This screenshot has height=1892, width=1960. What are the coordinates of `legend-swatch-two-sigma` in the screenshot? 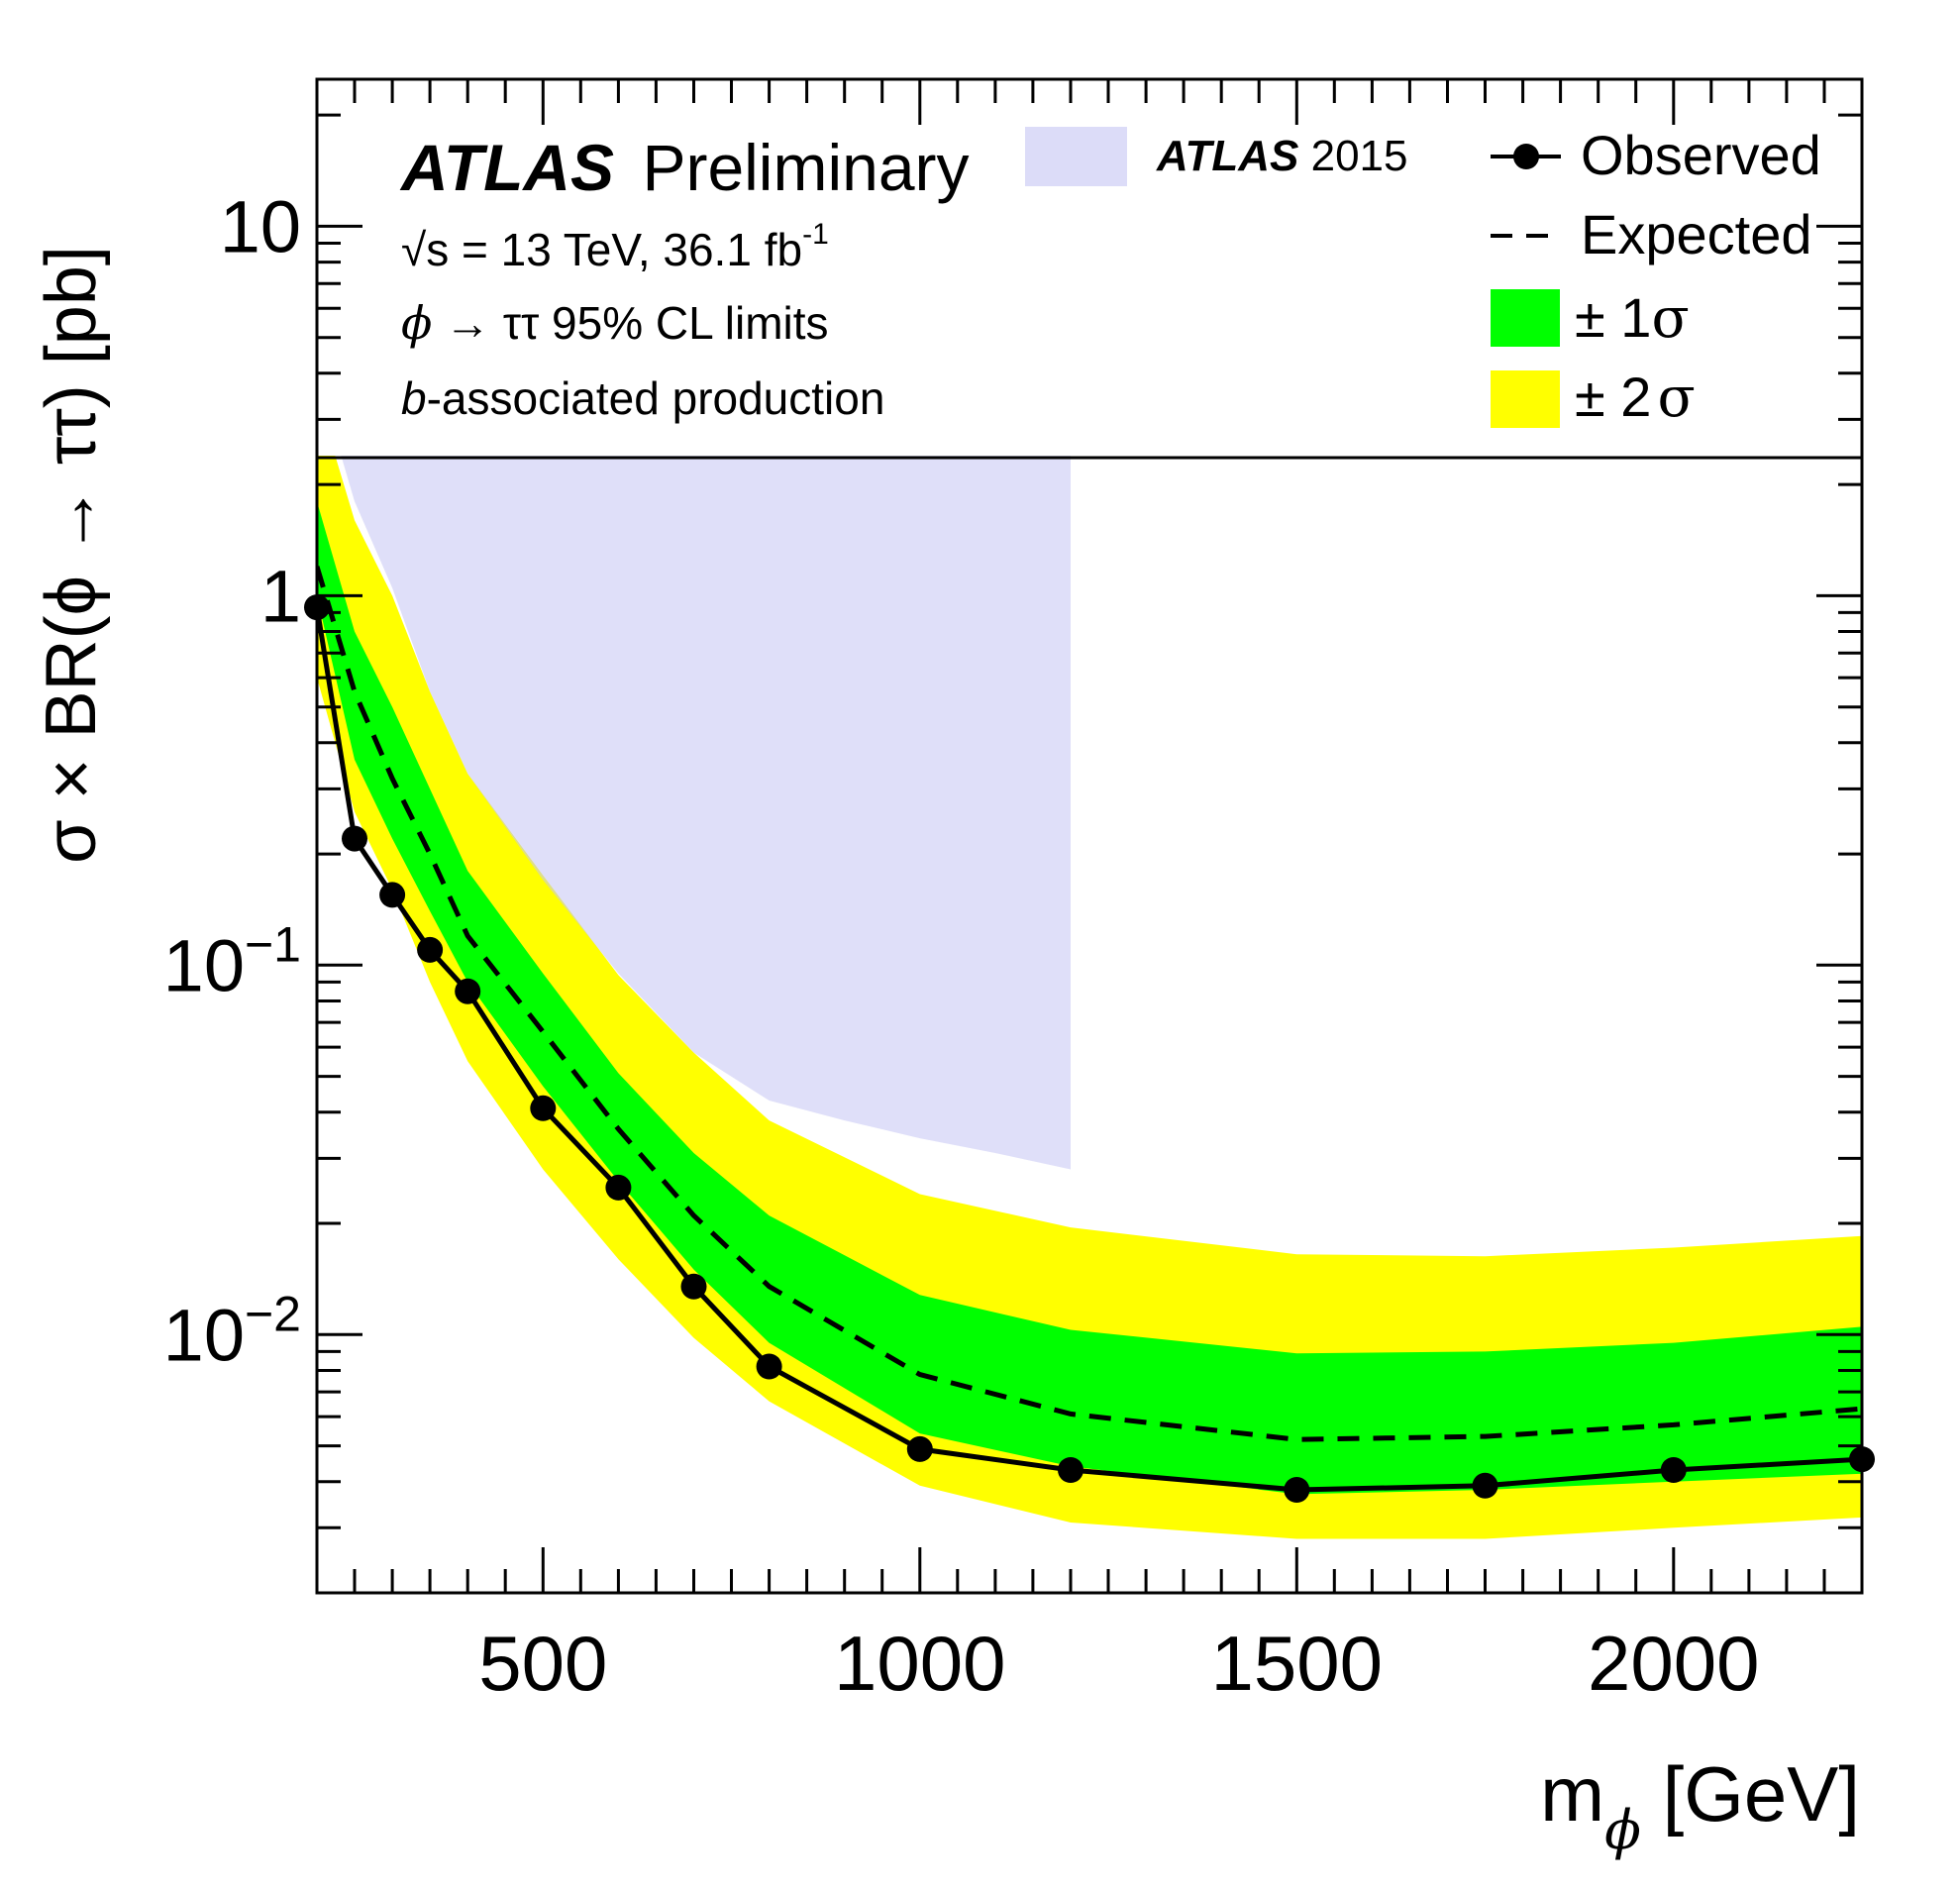 It's located at (1526, 399).